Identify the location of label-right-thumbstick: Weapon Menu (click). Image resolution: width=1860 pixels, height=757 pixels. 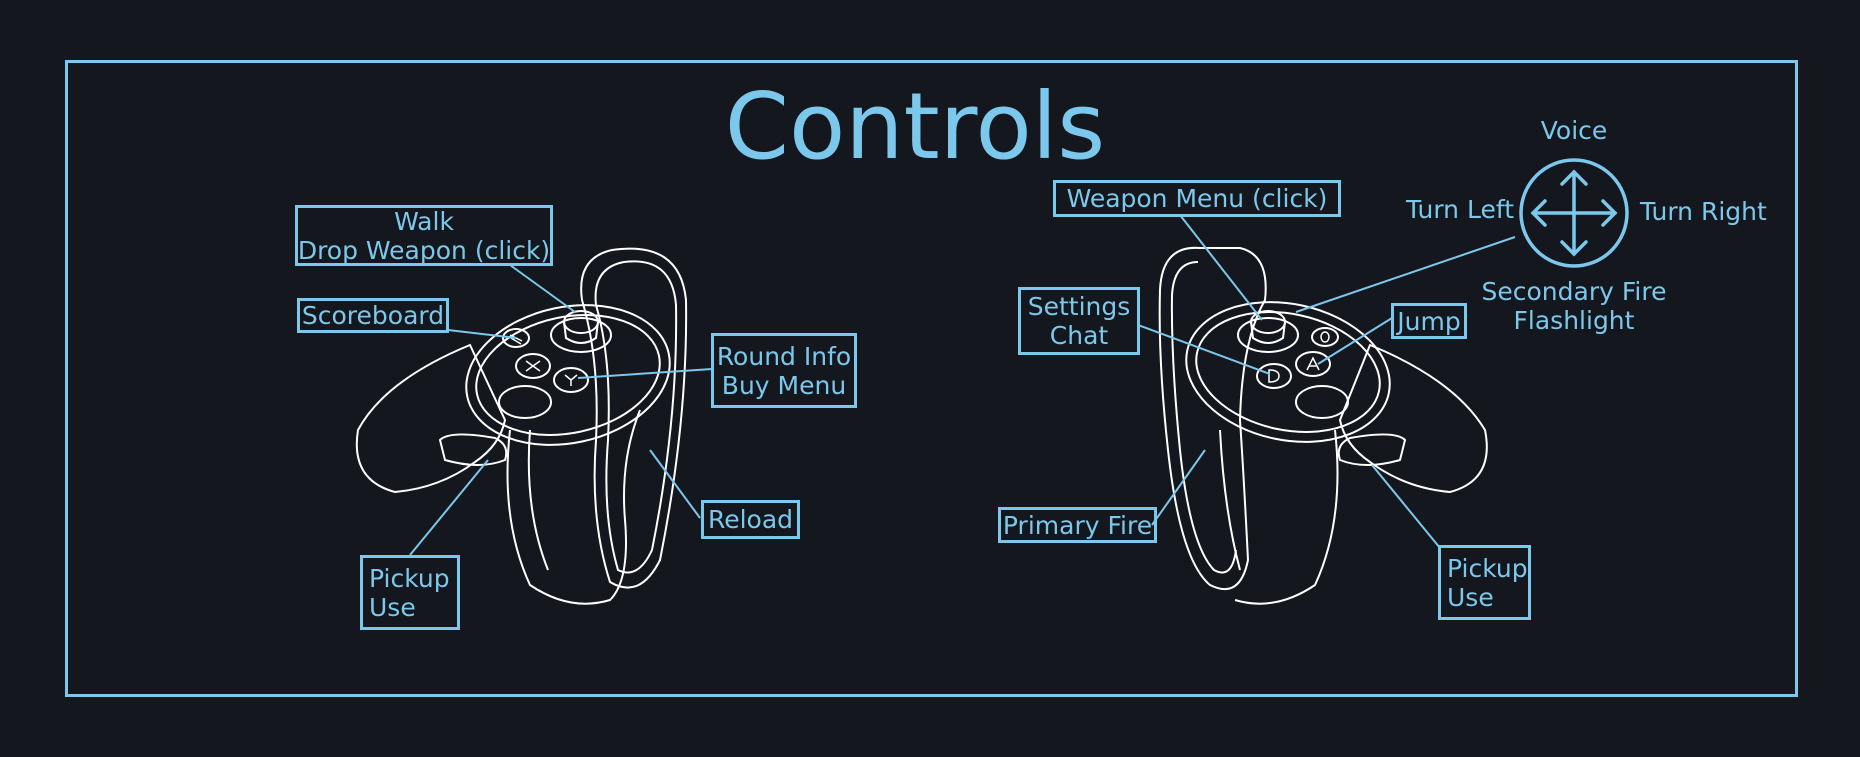
(1197, 198).